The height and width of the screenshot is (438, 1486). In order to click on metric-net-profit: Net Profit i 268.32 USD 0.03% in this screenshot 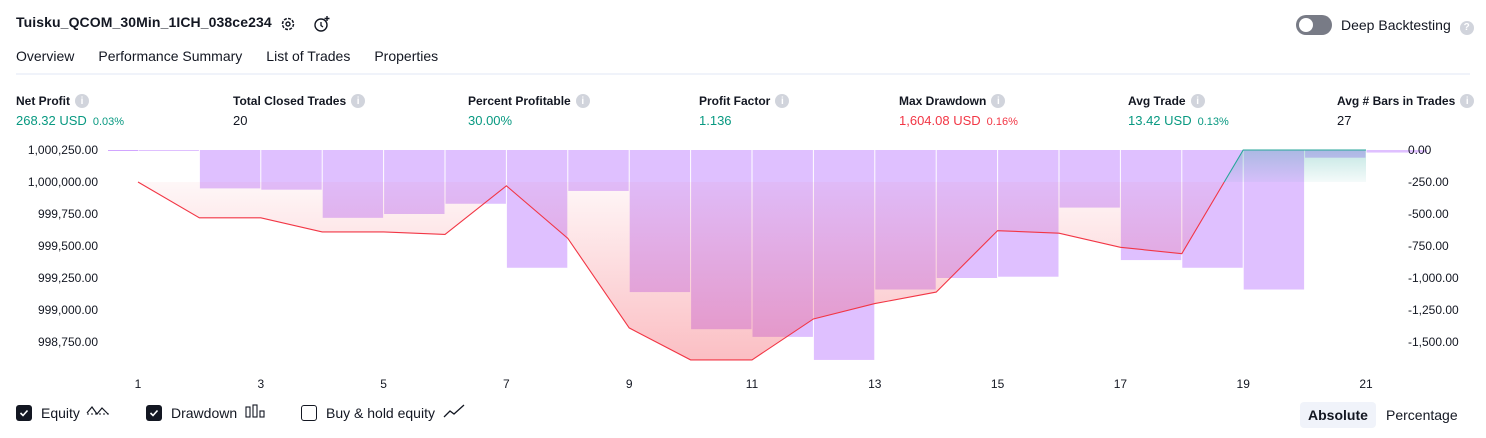, I will do `click(70, 111)`.